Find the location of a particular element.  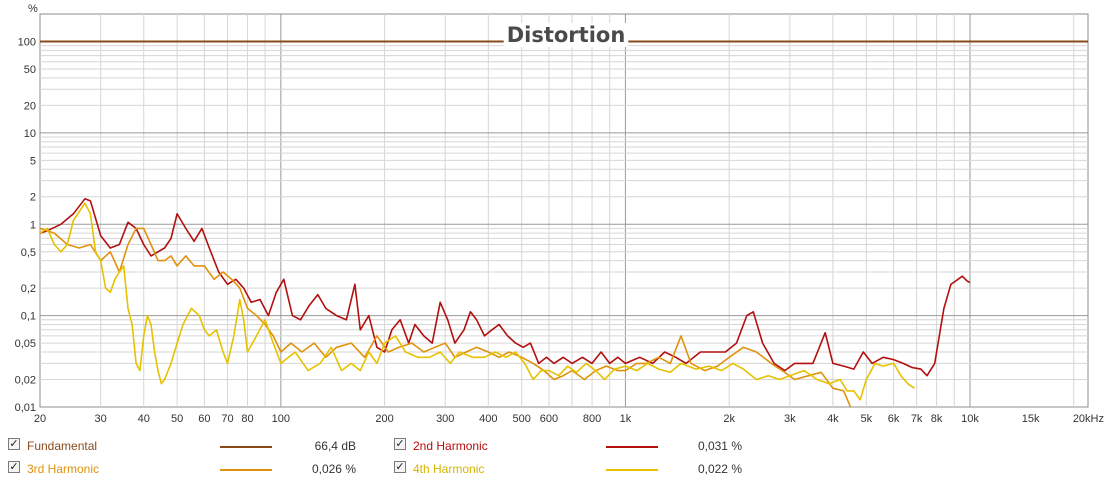

checkbox-fundamental: ✓ is located at coordinates (14, 443).